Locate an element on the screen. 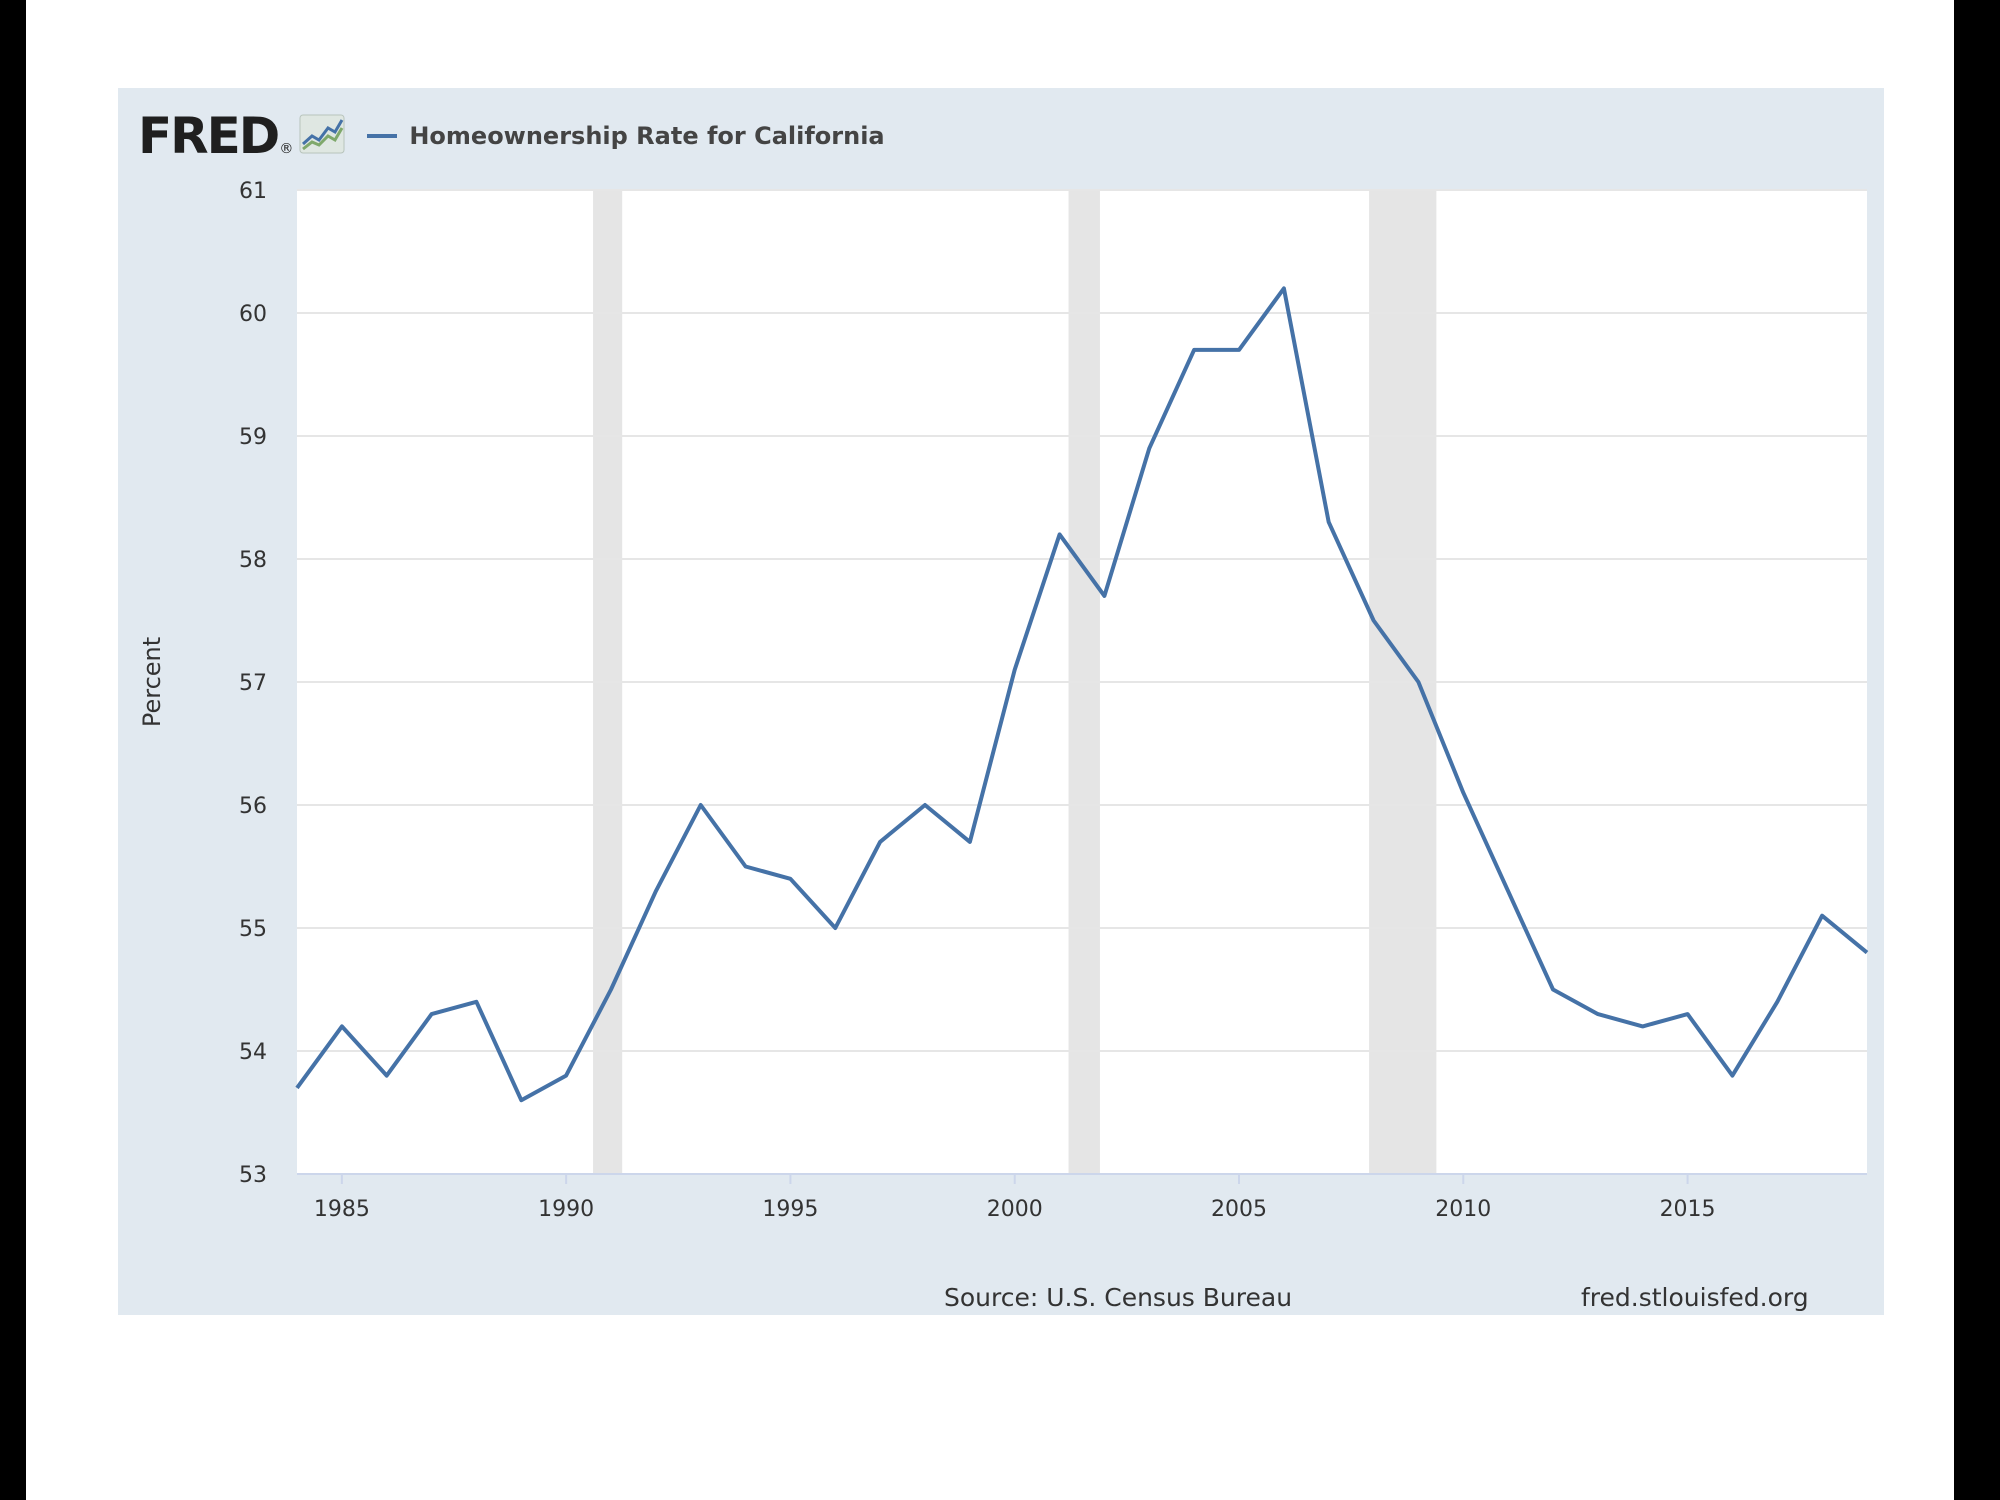  data-point-2002 is located at coordinates (1104, 596).